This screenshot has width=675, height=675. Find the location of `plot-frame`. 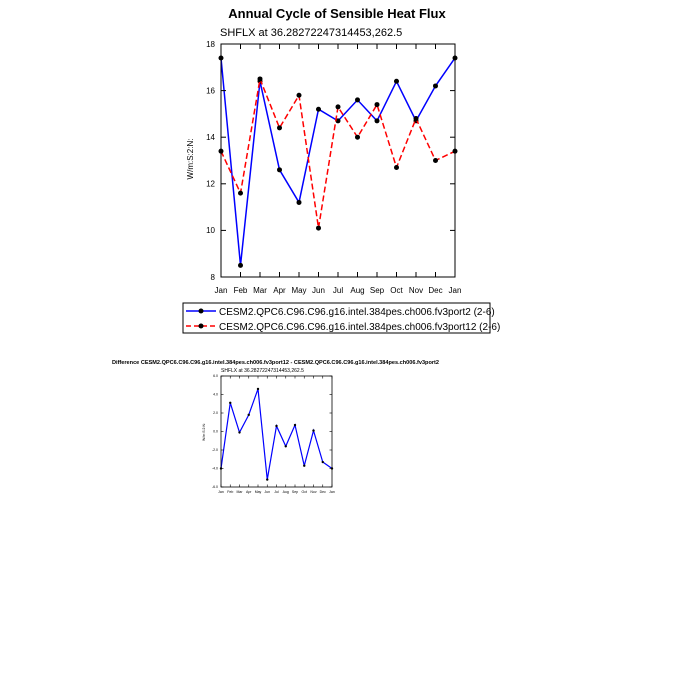

plot-frame is located at coordinates (338, 160).